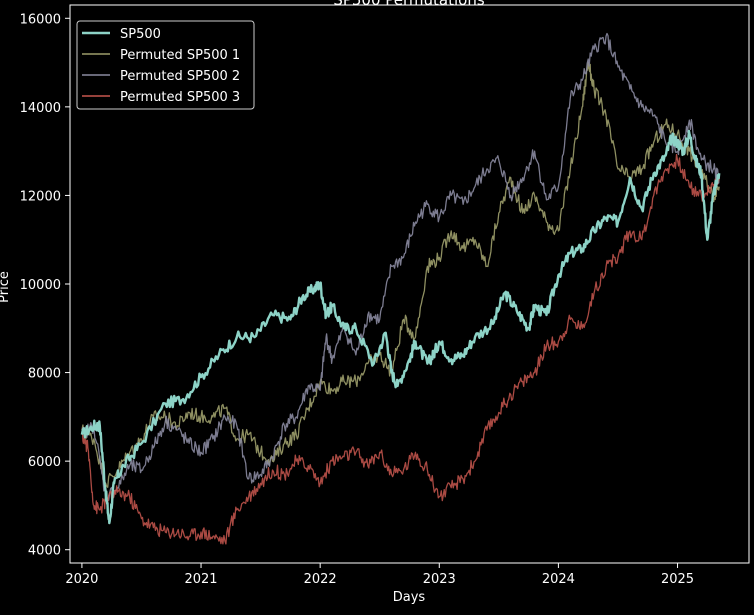 Image resolution: width=754 pixels, height=615 pixels. Describe the element at coordinates (180, 97) in the screenshot. I see `legend-label-4: Permuted SP500 3` at that location.